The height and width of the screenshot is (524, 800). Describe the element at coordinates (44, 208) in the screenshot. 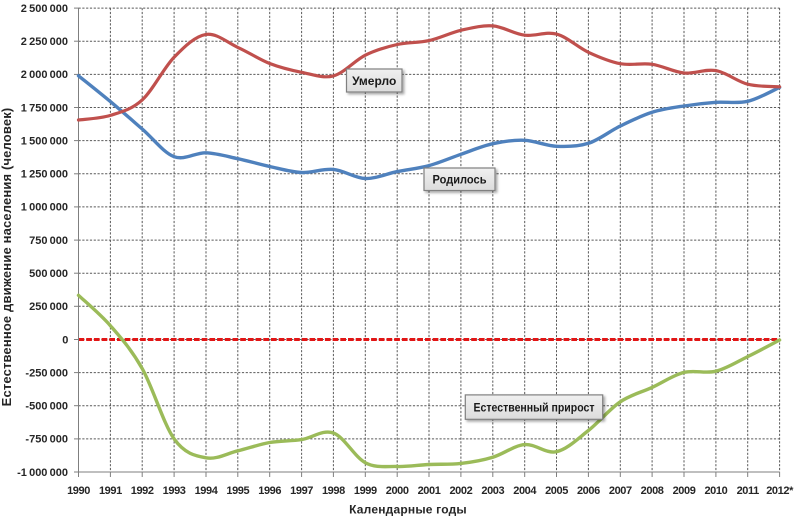

I see `svg-text: 1 000 000` at that location.